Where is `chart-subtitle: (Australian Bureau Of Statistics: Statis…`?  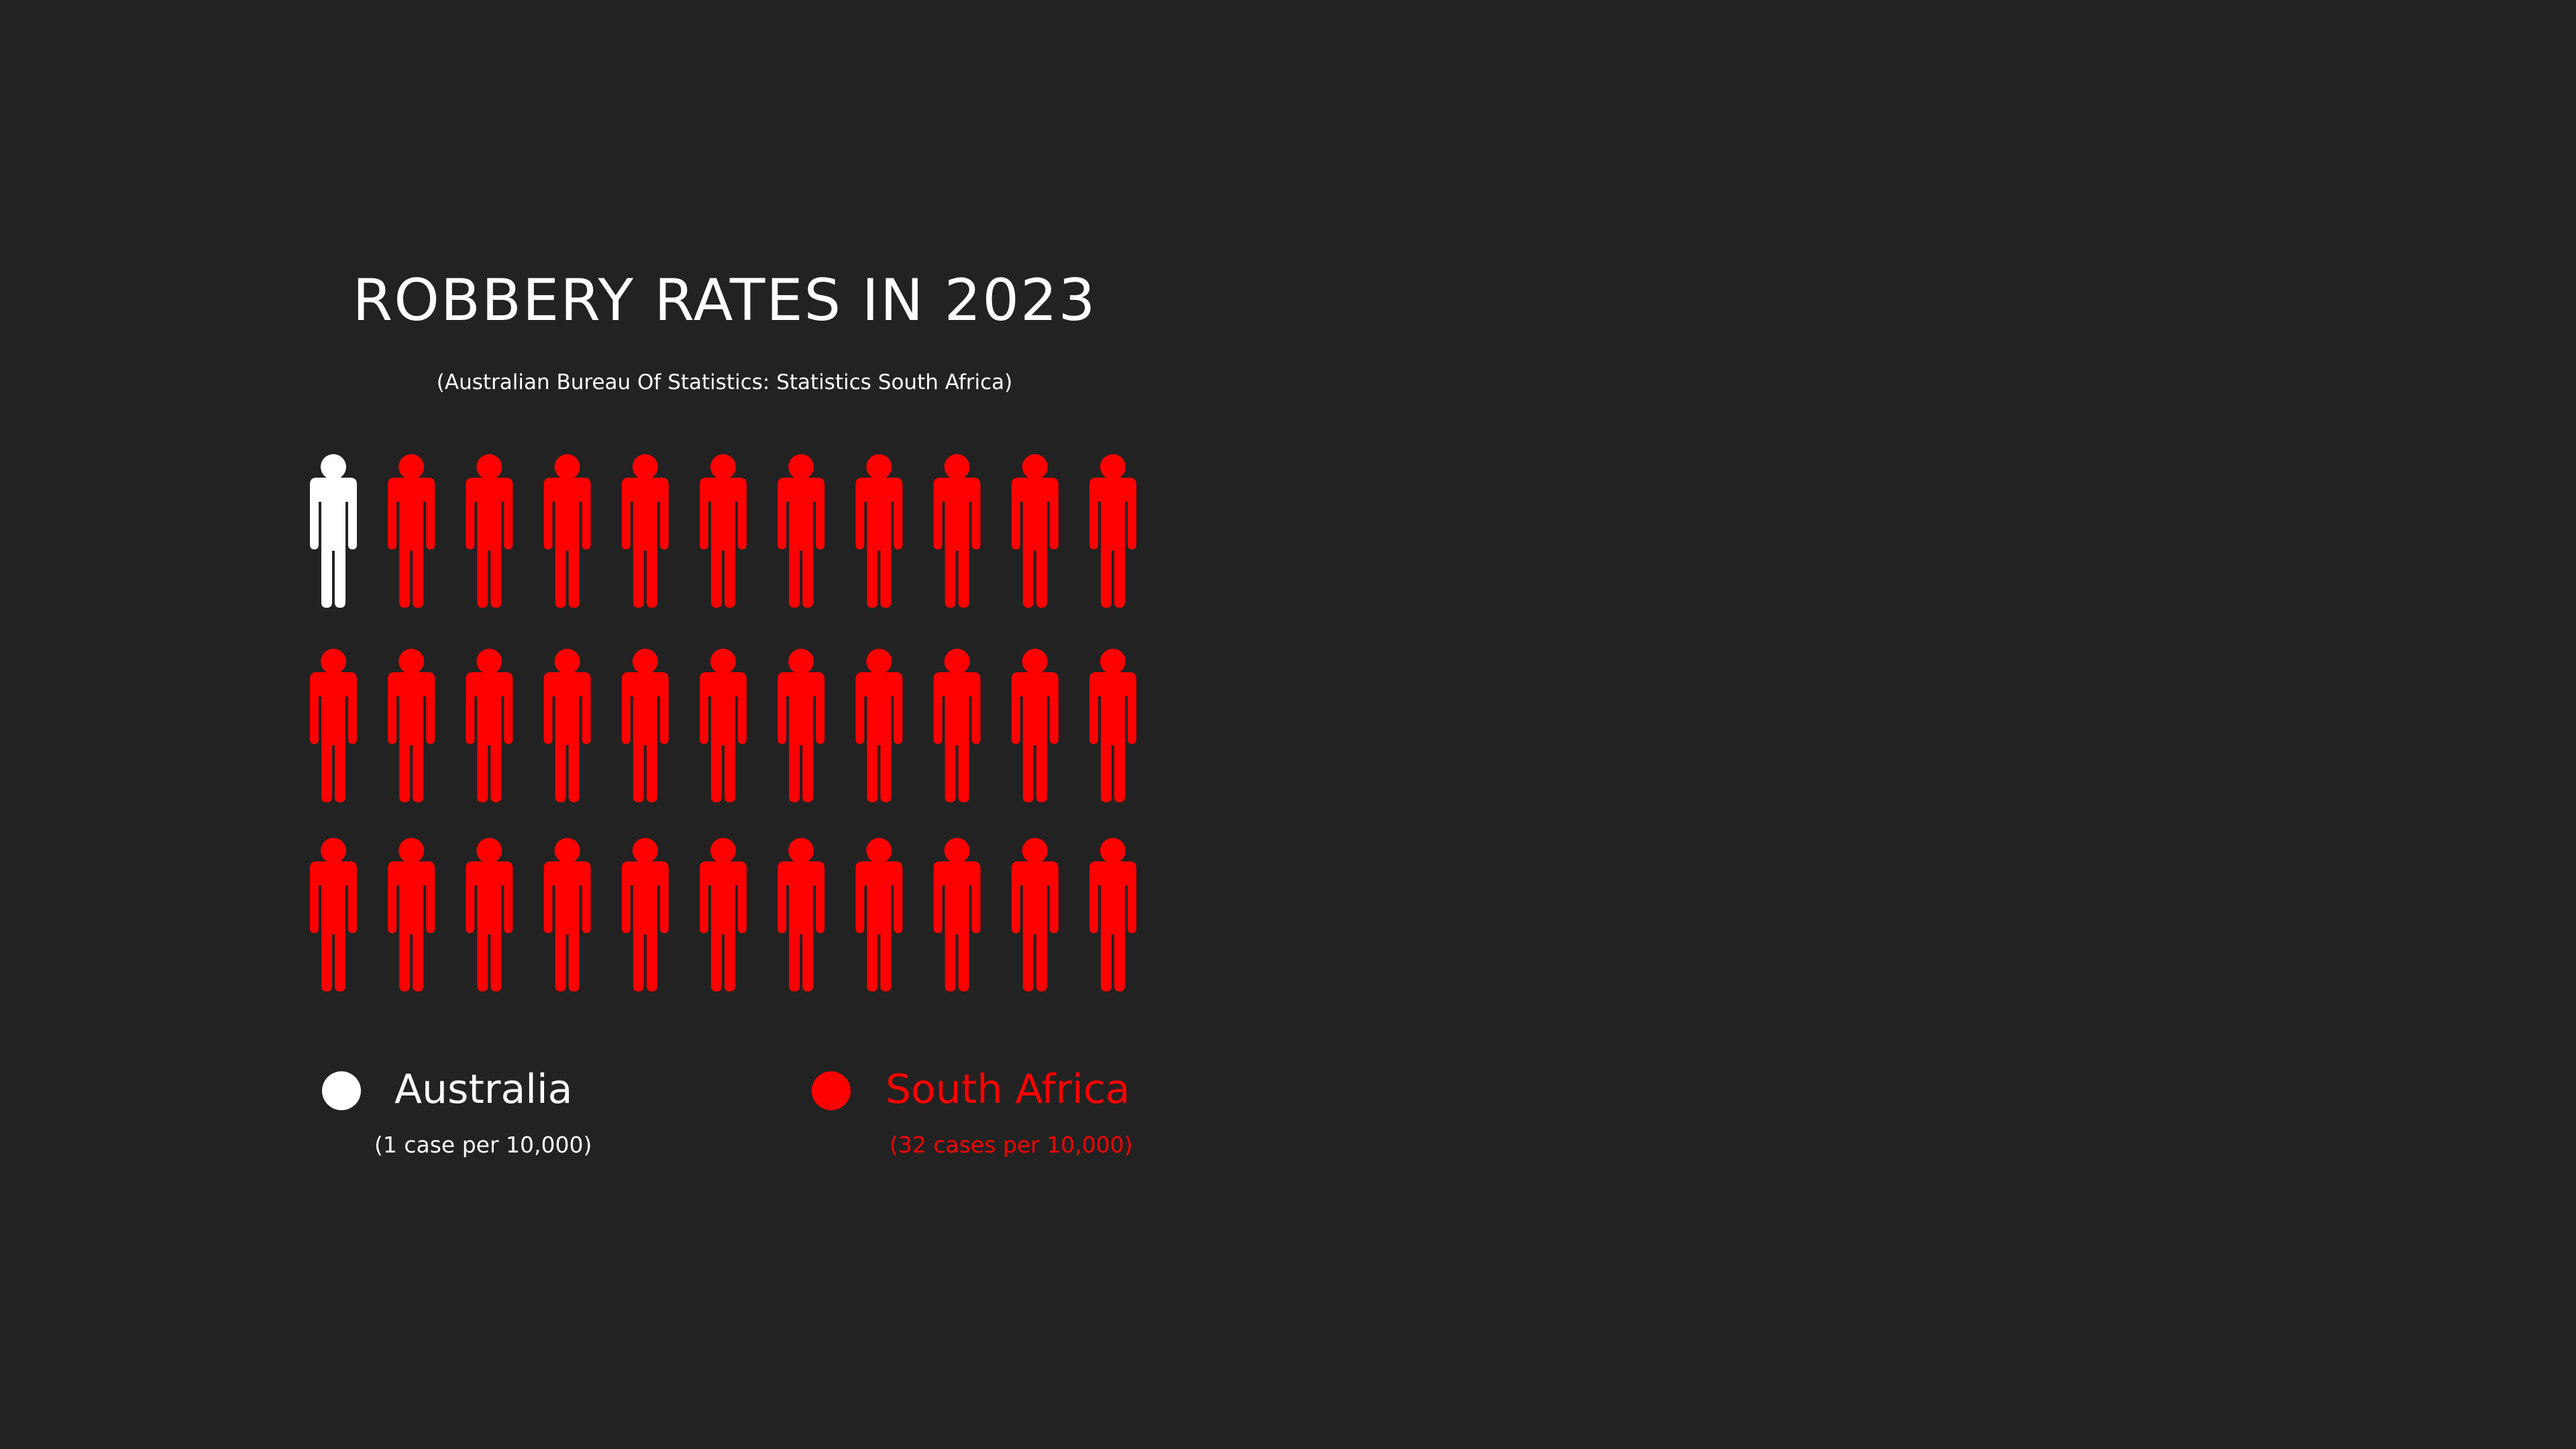 chart-subtitle: (Australian Bureau Of Statistics: Statis… is located at coordinates (724, 382).